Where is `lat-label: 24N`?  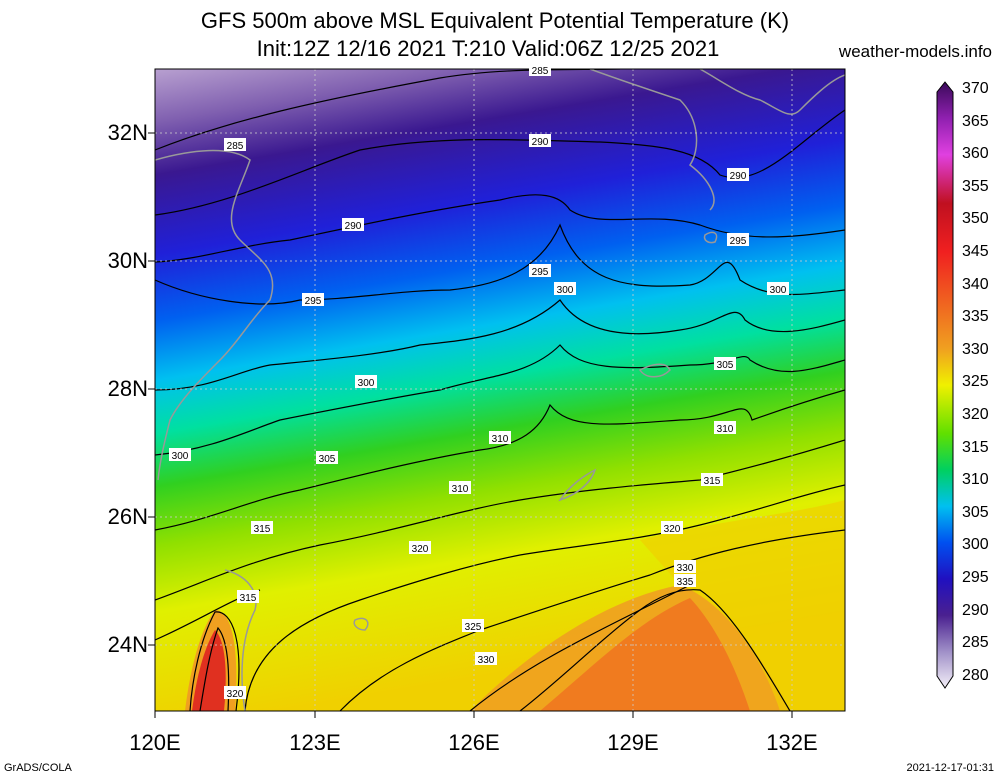
lat-label: 24N is located at coordinates (127, 644).